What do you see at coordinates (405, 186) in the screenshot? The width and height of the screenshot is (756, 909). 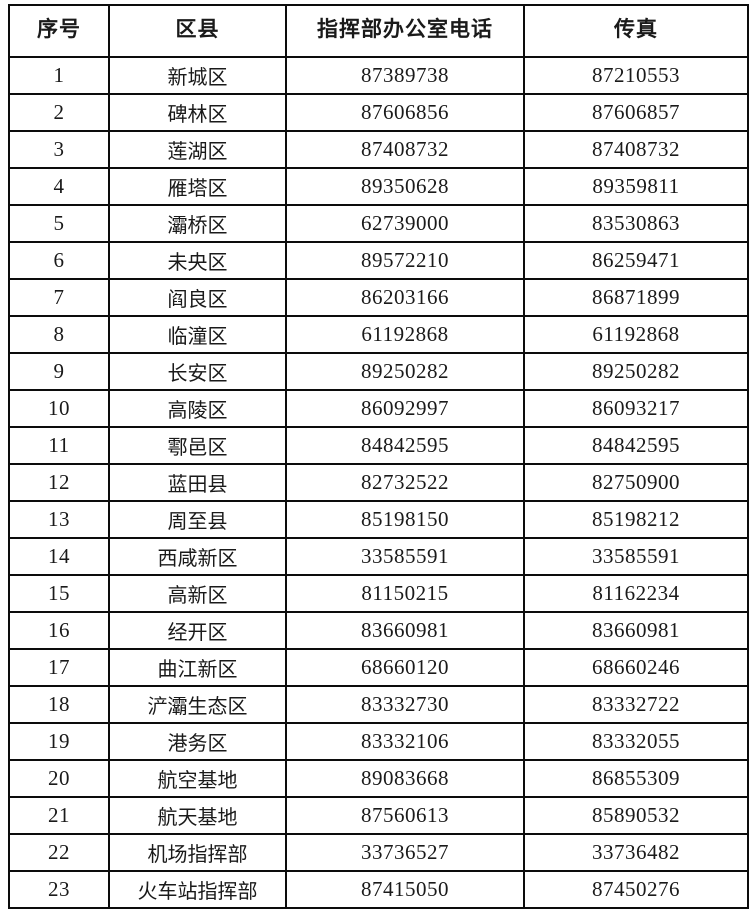 I see `cell-phone: 89350628` at bounding box center [405, 186].